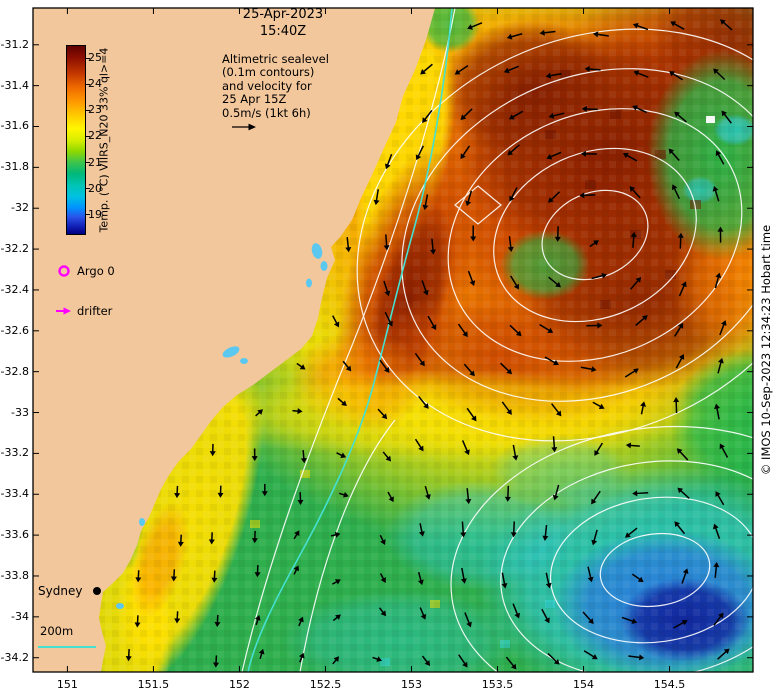  Describe the element at coordinates (76, 140) in the screenshot. I see `temperature-colorbar` at that location.